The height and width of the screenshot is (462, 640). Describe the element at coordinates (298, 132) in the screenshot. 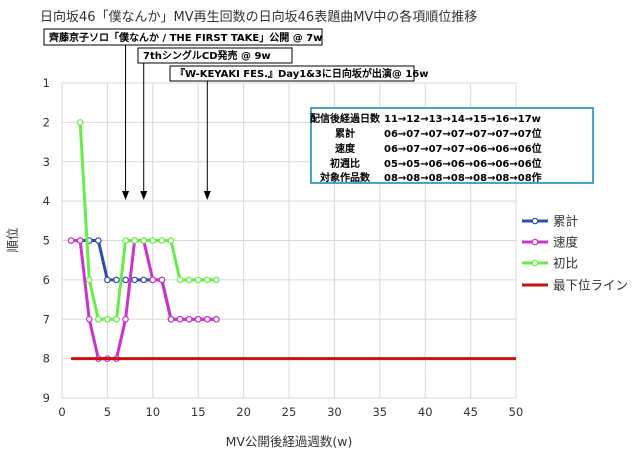

I see `annotation-callout: 『W-KEYAKI FES.』Day1&3に日向坂が出演@ 16w` at that location.